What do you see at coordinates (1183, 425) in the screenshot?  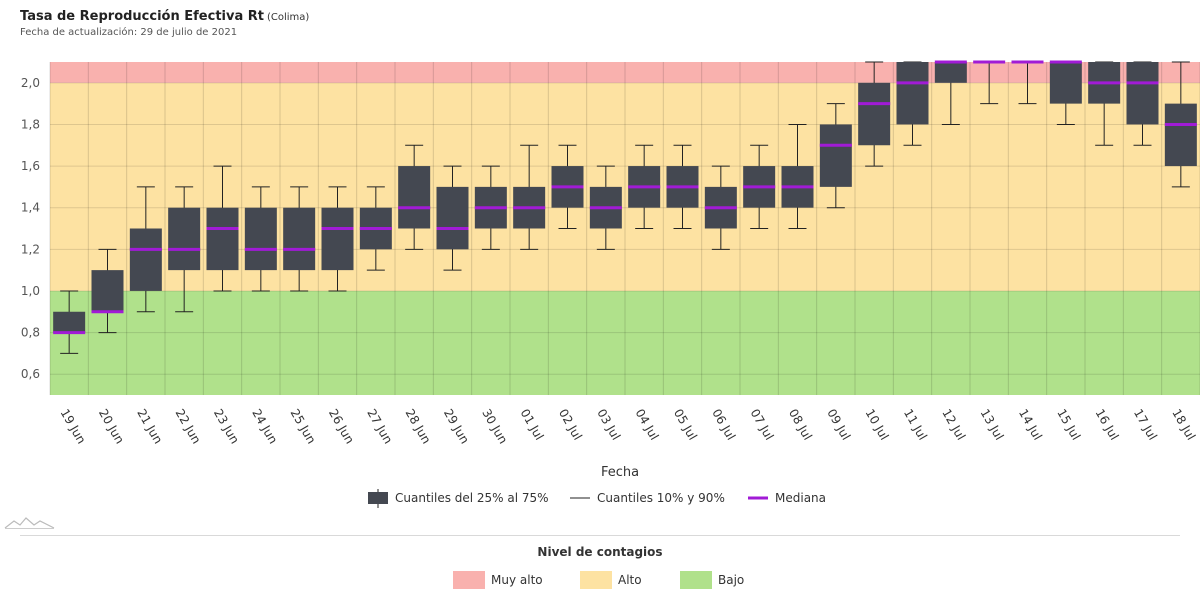 I see `x-tick-label: 18 Jul` at bounding box center [1183, 425].